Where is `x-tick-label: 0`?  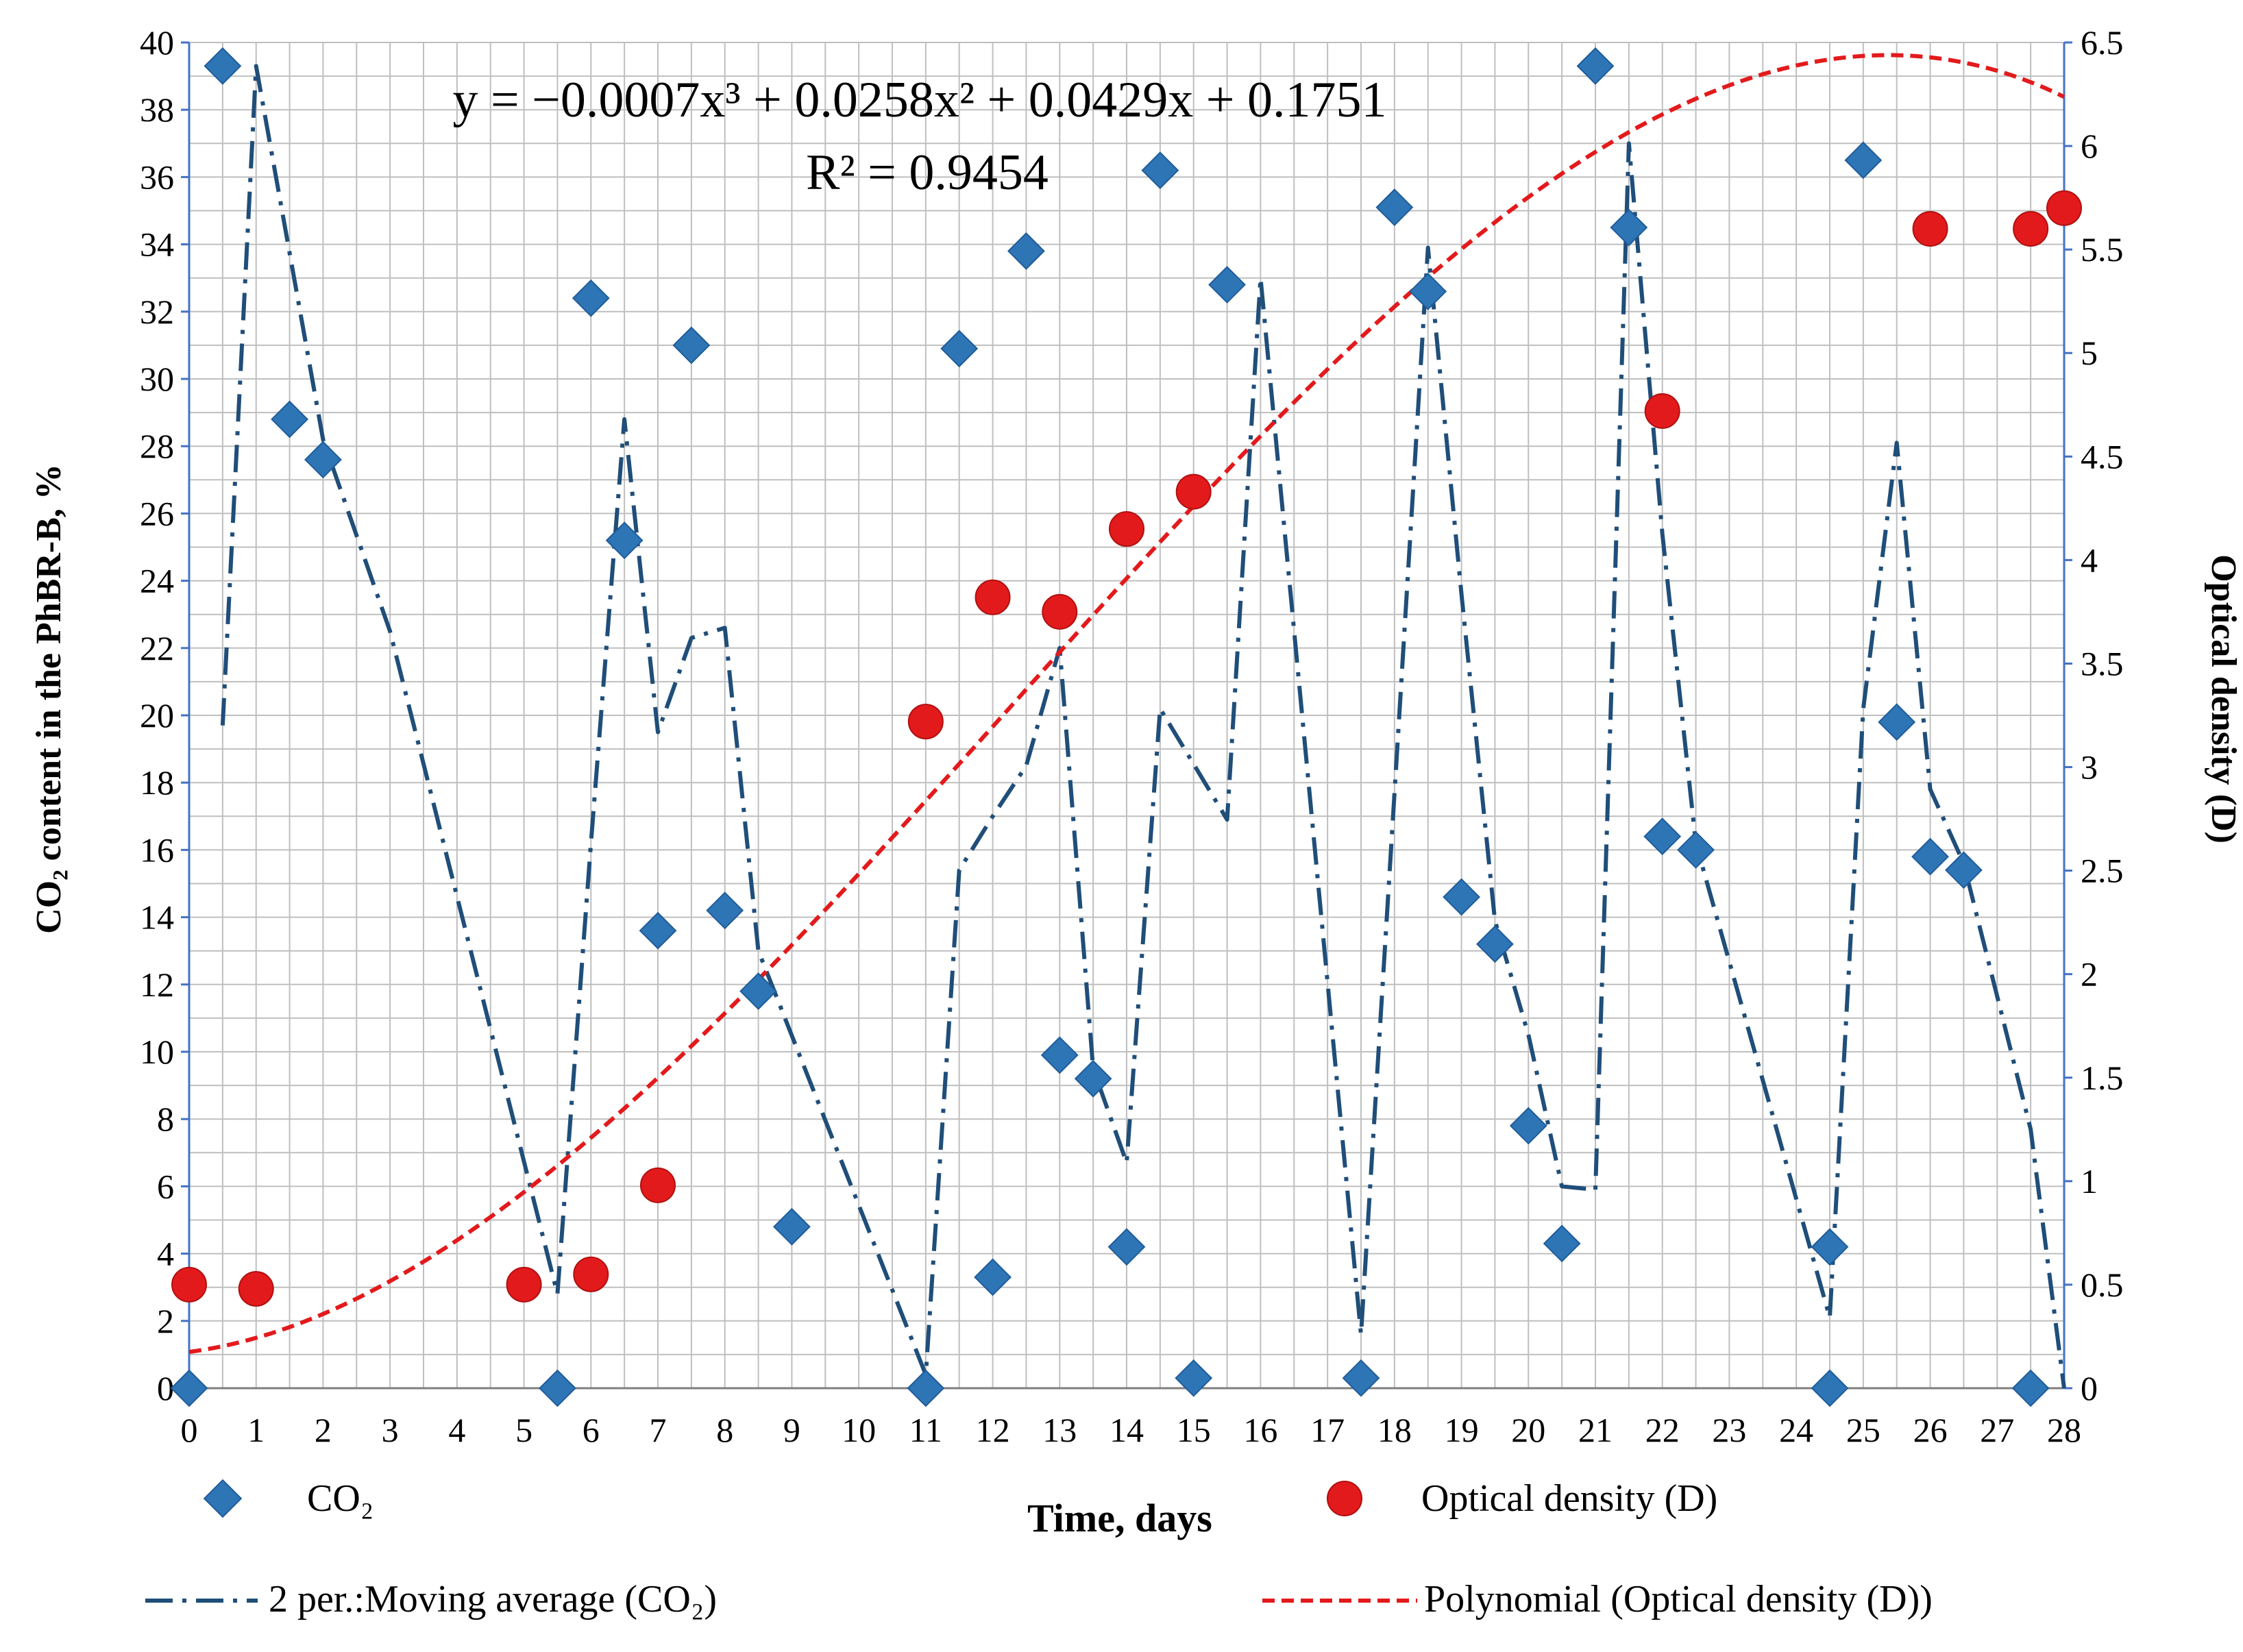 x-tick-label: 0 is located at coordinates (189, 1430).